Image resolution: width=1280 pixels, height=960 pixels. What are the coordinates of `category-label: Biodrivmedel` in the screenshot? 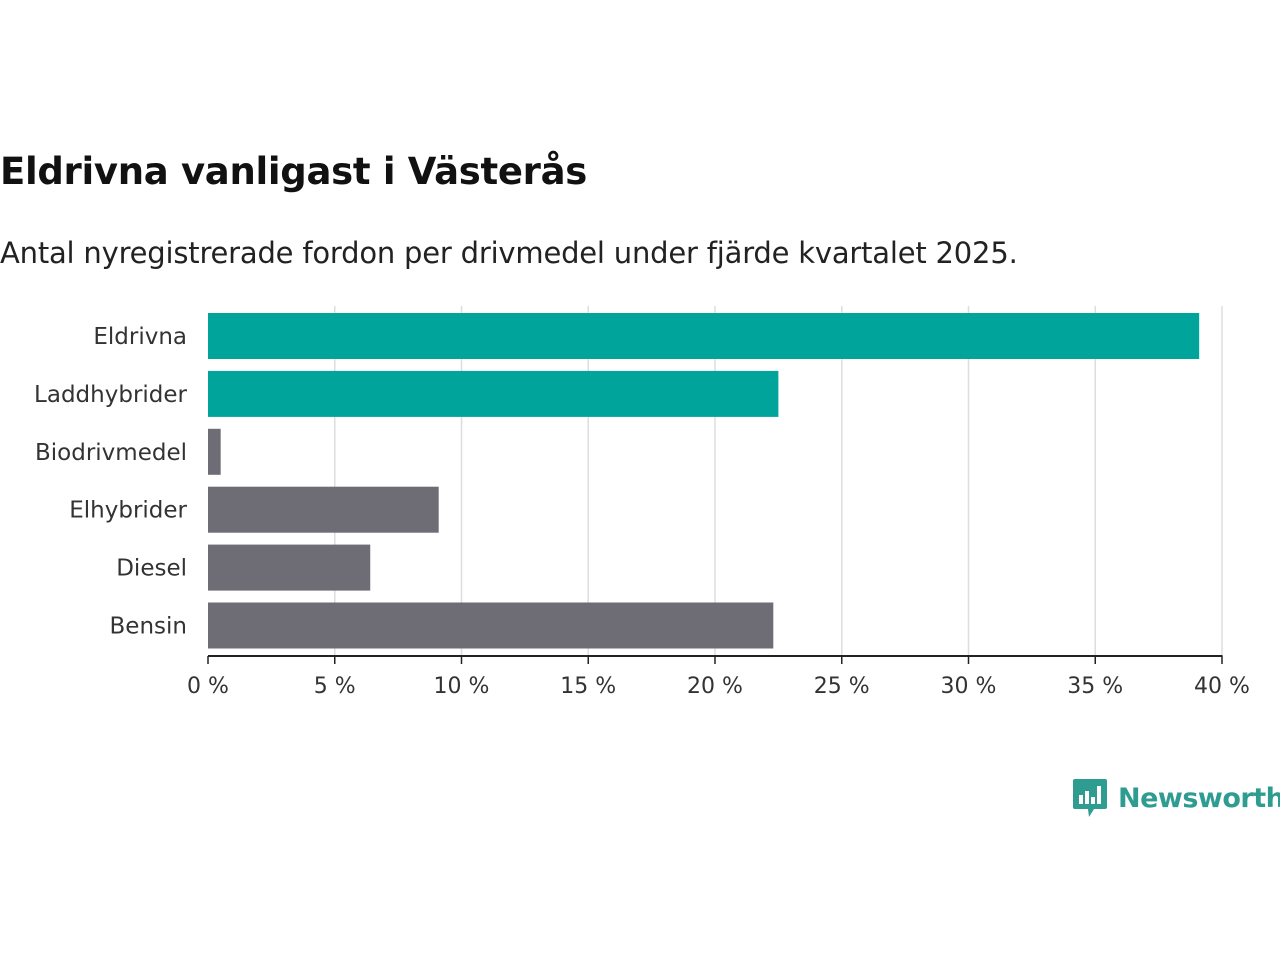 It's located at (111, 453).